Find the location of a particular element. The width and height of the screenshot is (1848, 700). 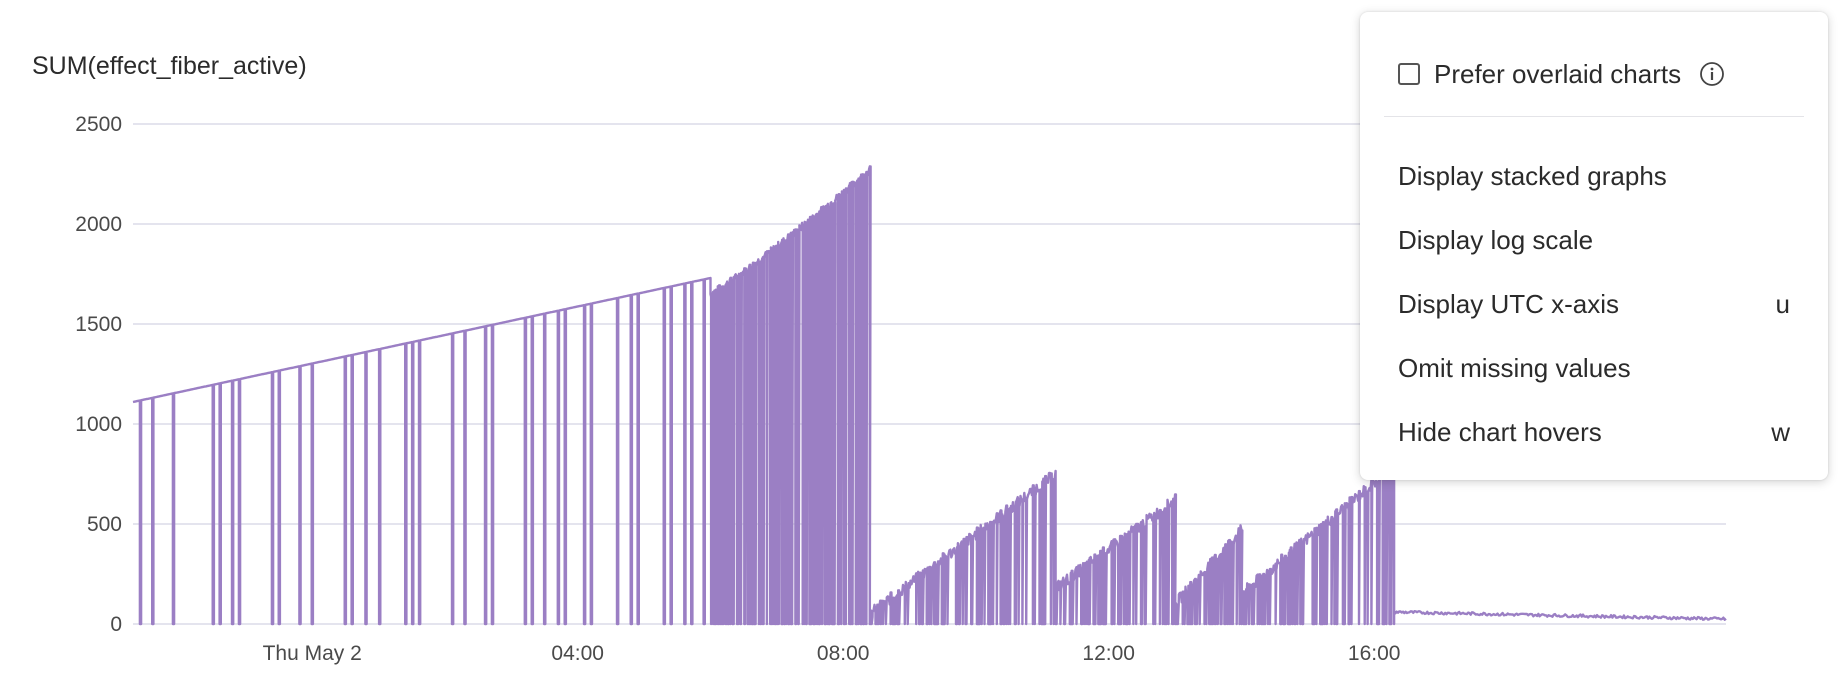

menu-item-utc-axis: Display UTC x-axis u is located at coordinates (1594, 304).